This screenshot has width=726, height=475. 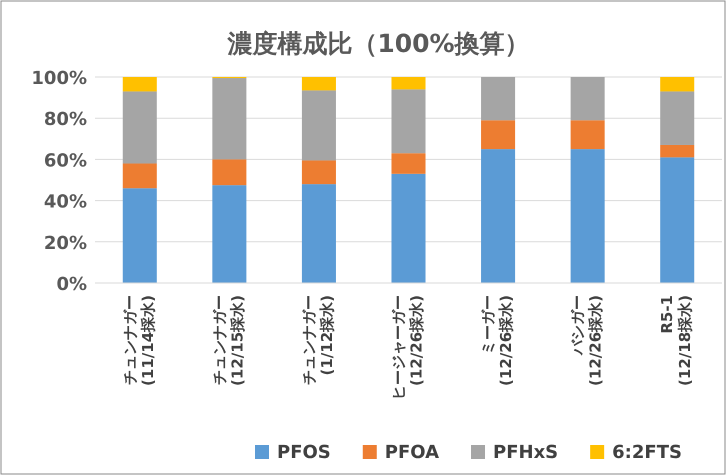 What do you see at coordinates (378, 43) in the screenshot?
I see `chart-title: 濃度構成比（100%換算）` at bounding box center [378, 43].